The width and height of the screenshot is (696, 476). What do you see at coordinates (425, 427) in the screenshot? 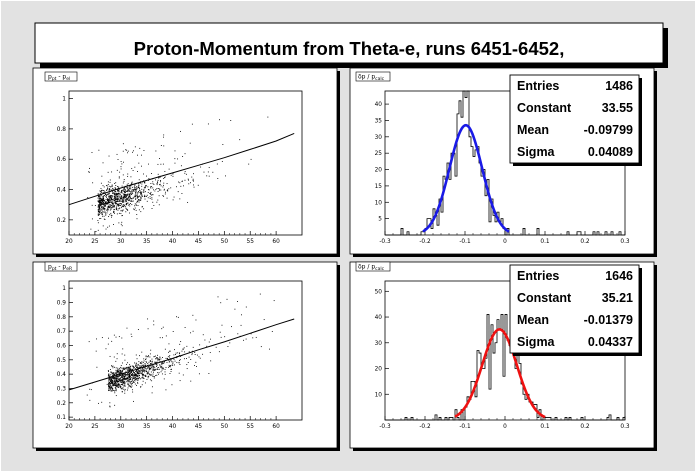
I see `x-tick-label: -0.2` at bounding box center [425, 427].